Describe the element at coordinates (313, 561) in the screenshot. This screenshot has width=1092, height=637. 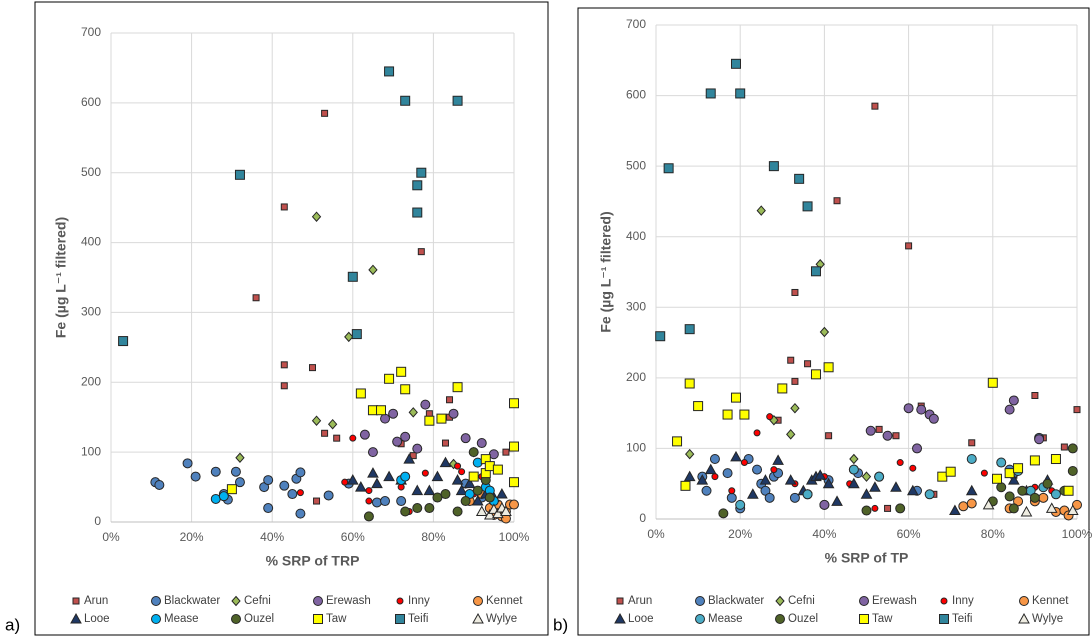
I see `x-axis-title: % SRP of TRP` at that location.